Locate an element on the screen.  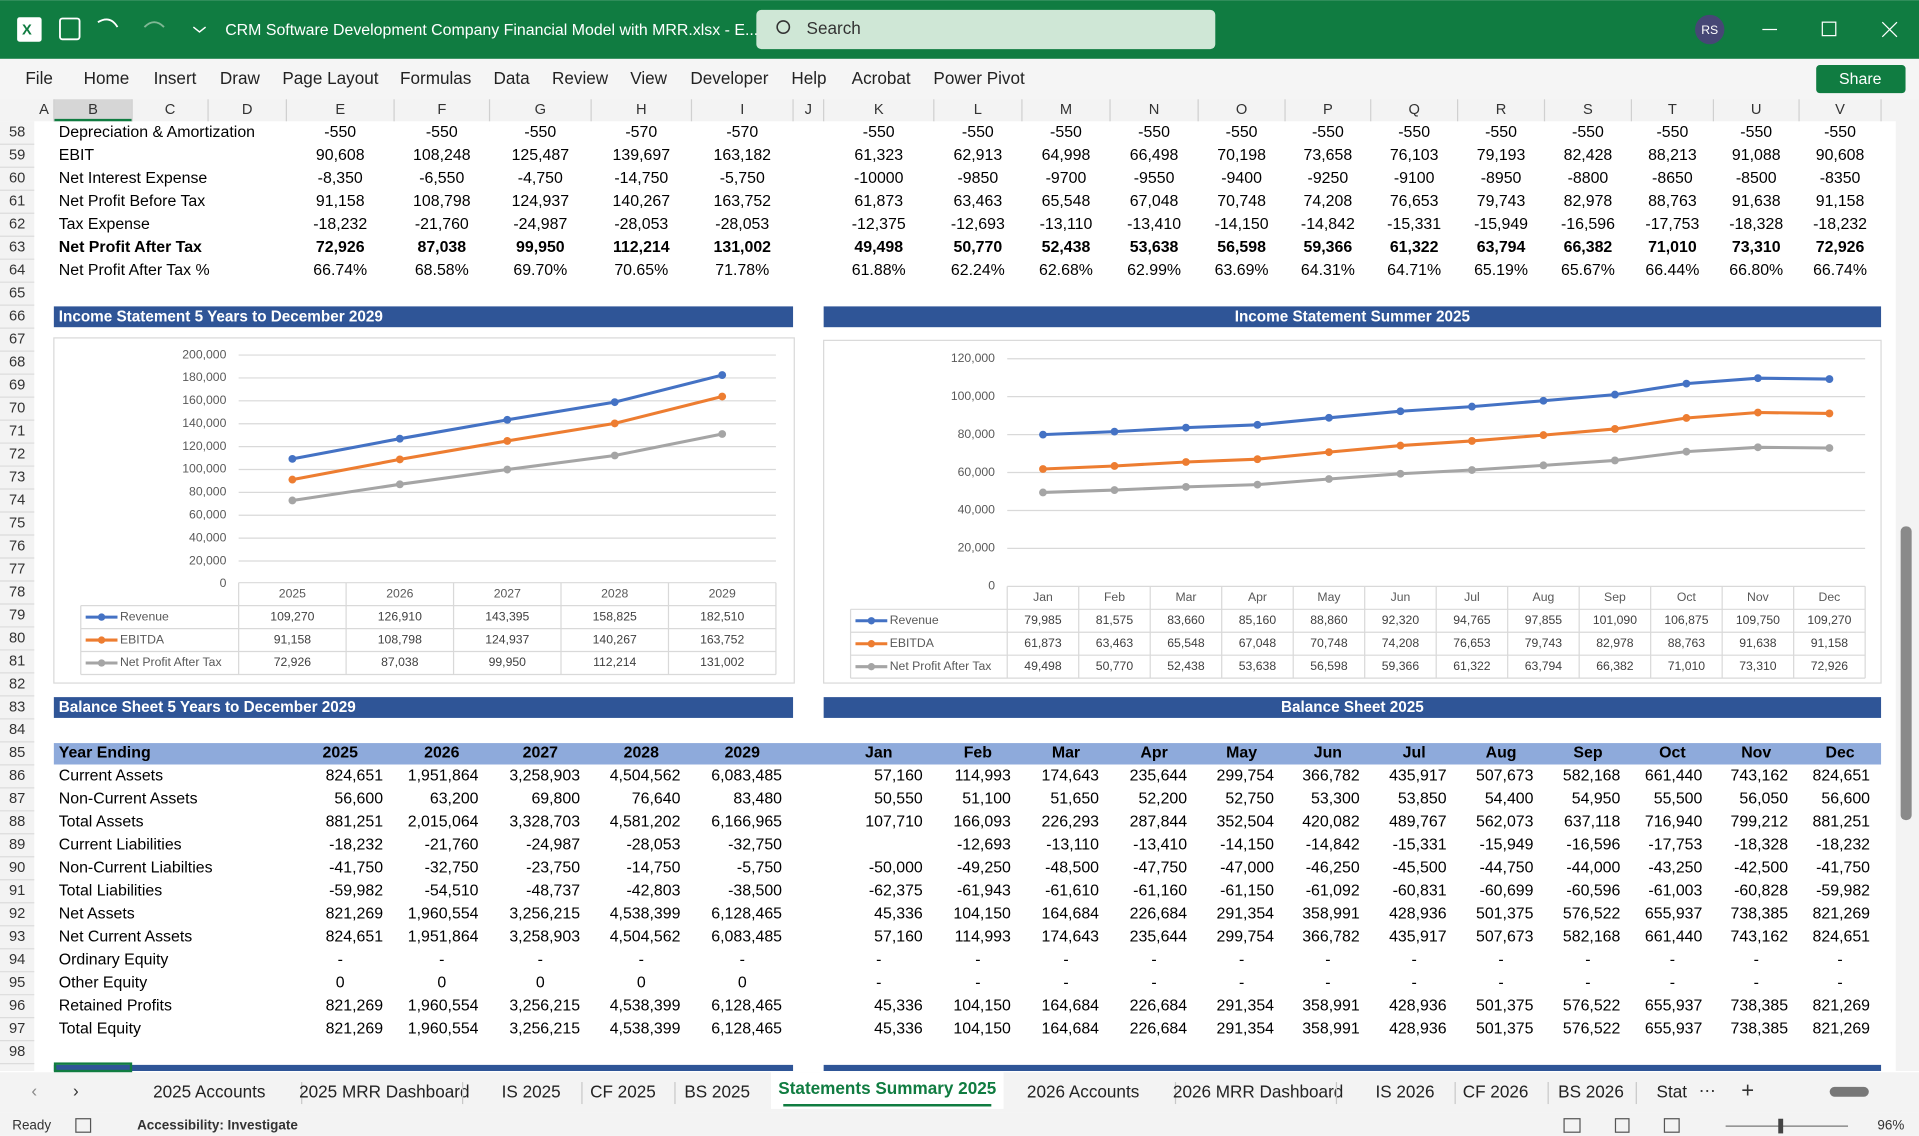
row-label: Current Liabilities is located at coordinates (120, 845).